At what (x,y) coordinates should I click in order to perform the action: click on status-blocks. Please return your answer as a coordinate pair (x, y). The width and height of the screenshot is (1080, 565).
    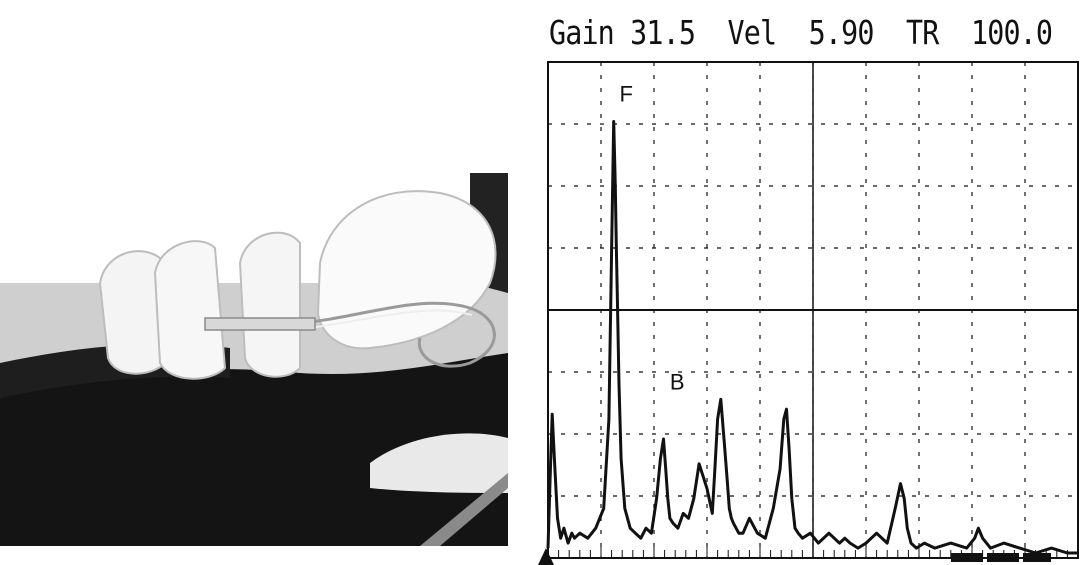
    Looking at the image, I should click on (1001, 557).